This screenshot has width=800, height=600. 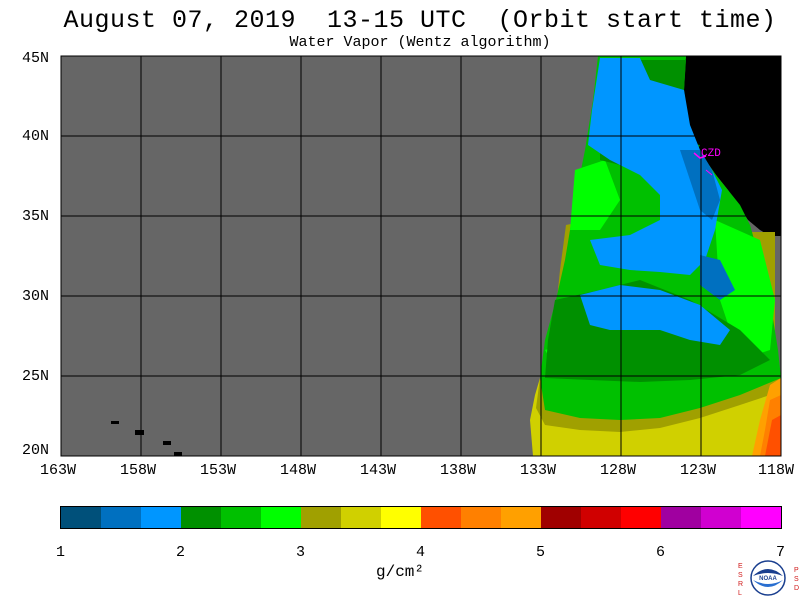 What do you see at coordinates (36, 216) in the screenshot?
I see `lat-label-35n: 35N` at bounding box center [36, 216].